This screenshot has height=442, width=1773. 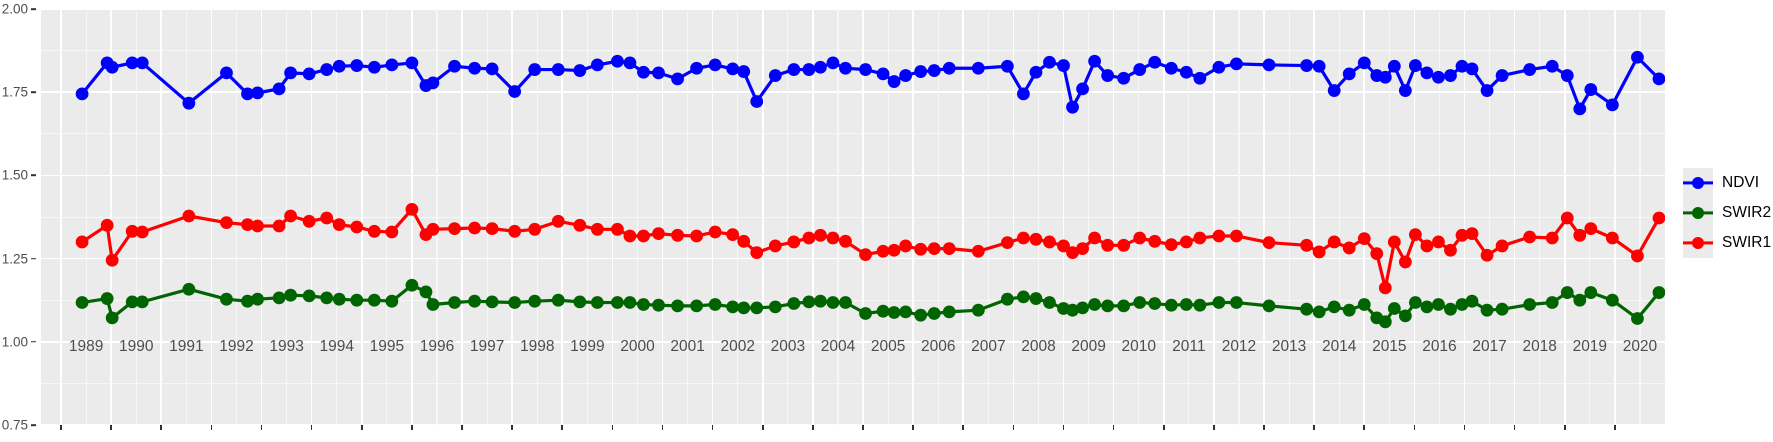 I want to click on x-tick-label: 2015, so click(x=1389, y=346).